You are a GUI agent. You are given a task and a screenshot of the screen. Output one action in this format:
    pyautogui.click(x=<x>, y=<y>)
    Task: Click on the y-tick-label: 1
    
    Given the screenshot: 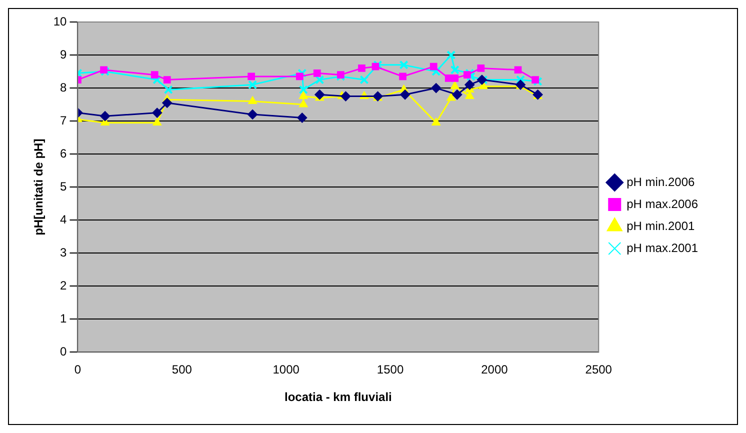 What is the action you would take?
    pyautogui.click(x=64, y=318)
    